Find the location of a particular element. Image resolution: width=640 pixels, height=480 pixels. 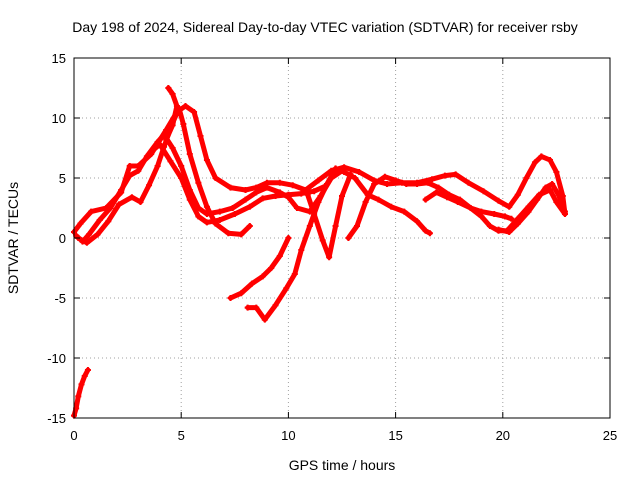

y-tick-label: -10 is located at coordinates (56, 358).